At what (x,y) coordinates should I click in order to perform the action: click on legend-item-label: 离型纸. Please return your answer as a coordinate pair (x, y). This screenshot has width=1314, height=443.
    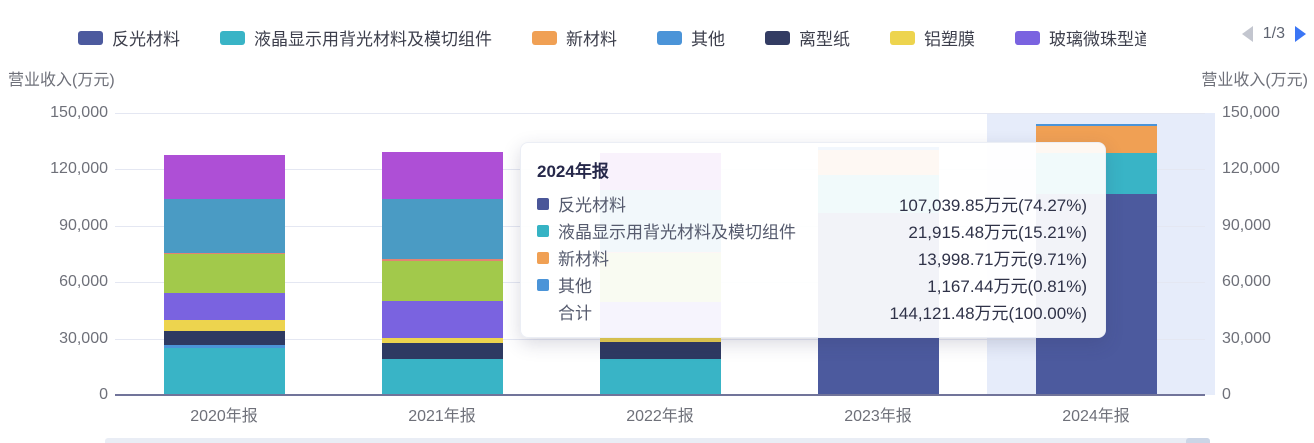
    Looking at the image, I should click on (824, 39).